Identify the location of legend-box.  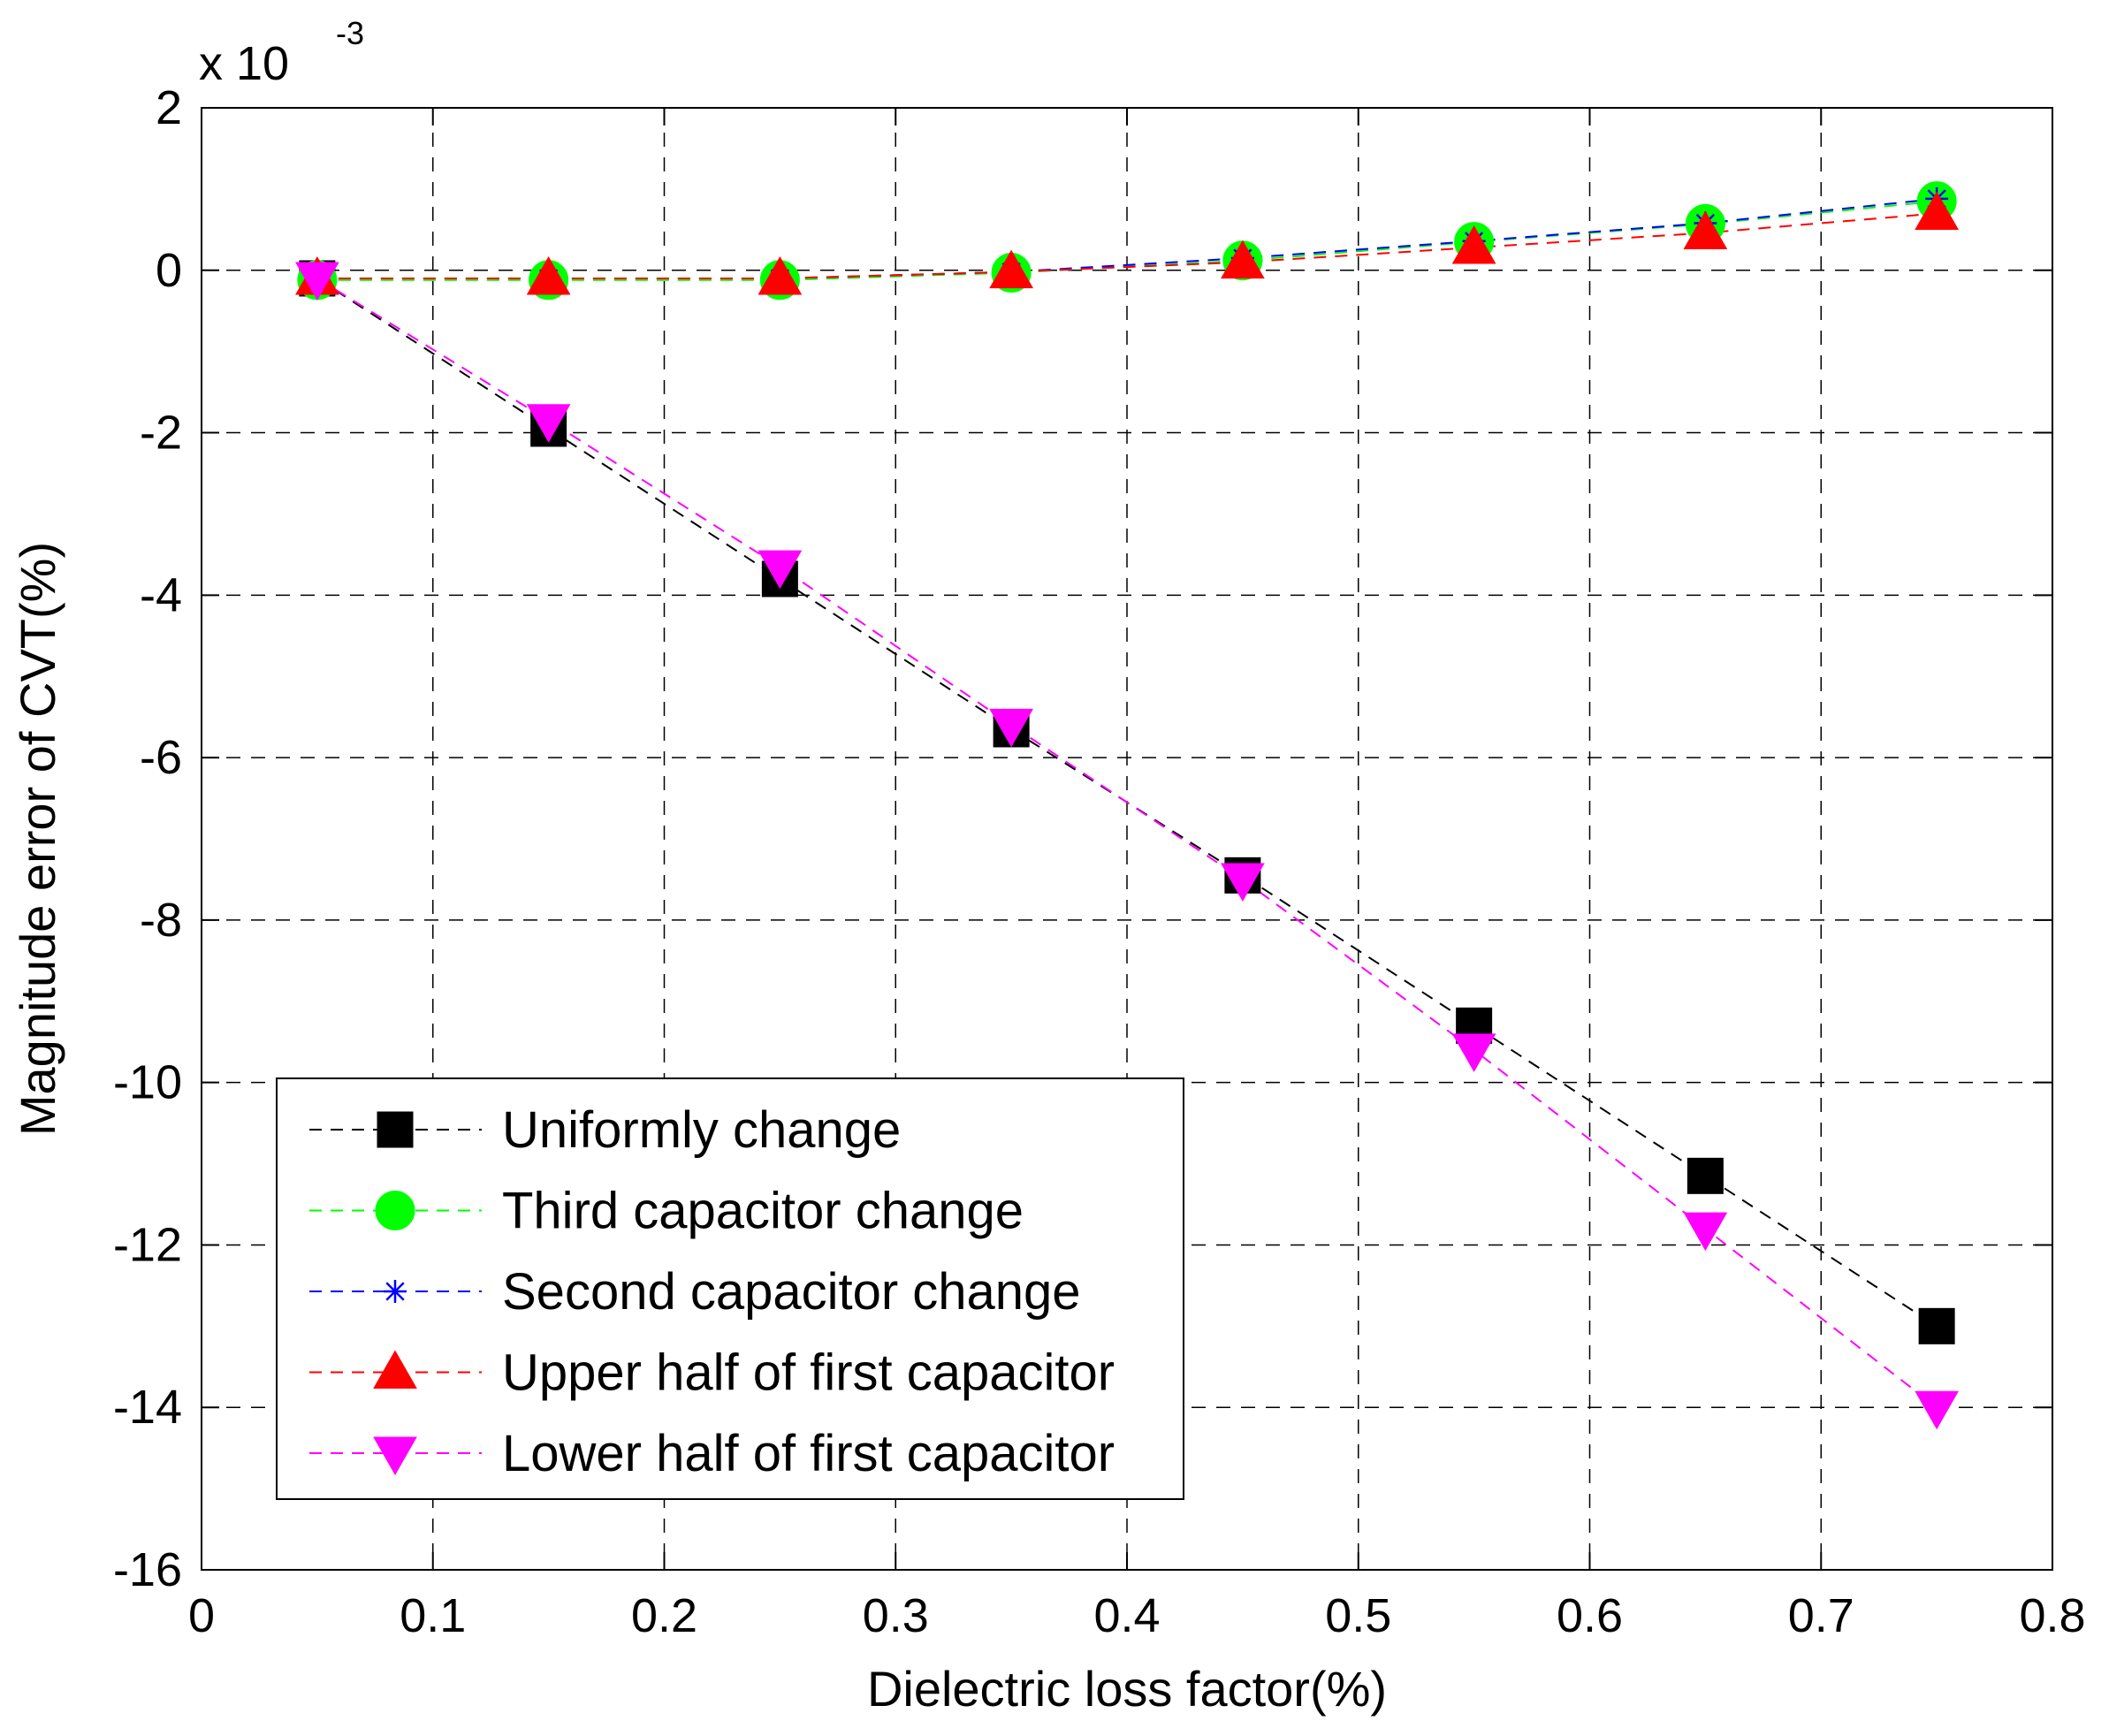
(730, 1289).